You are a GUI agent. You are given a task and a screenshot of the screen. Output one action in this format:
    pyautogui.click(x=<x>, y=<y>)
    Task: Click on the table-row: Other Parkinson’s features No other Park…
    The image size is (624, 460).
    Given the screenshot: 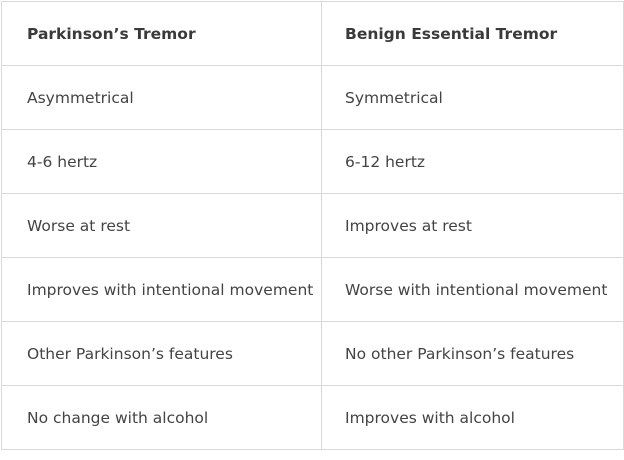 What is the action you would take?
    pyautogui.click(x=312, y=353)
    